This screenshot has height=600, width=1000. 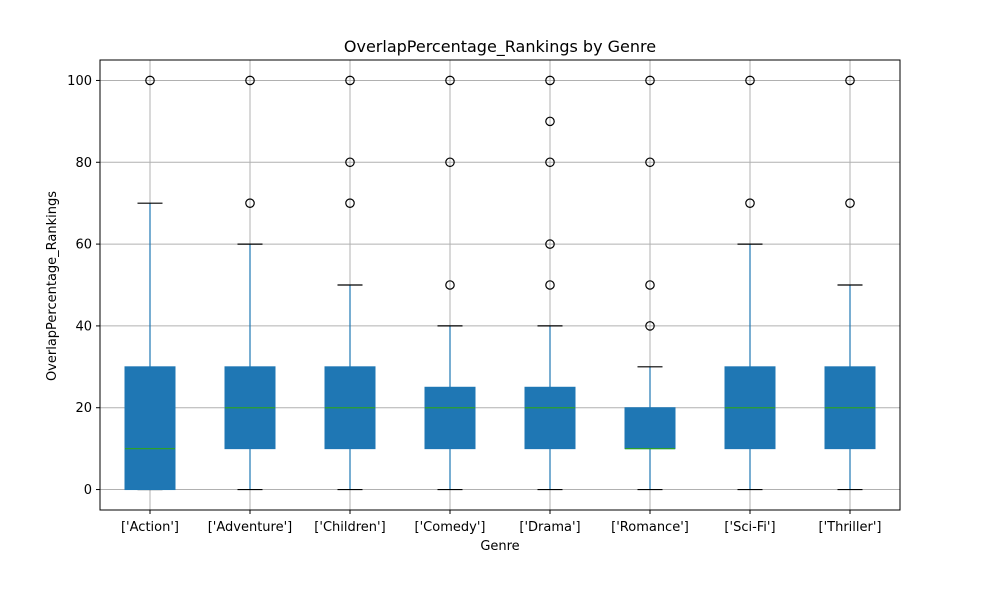 What do you see at coordinates (52, 286) in the screenshot?
I see `y-axis-label: OverlapPercentage_Rankings` at bounding box center [52, 286].